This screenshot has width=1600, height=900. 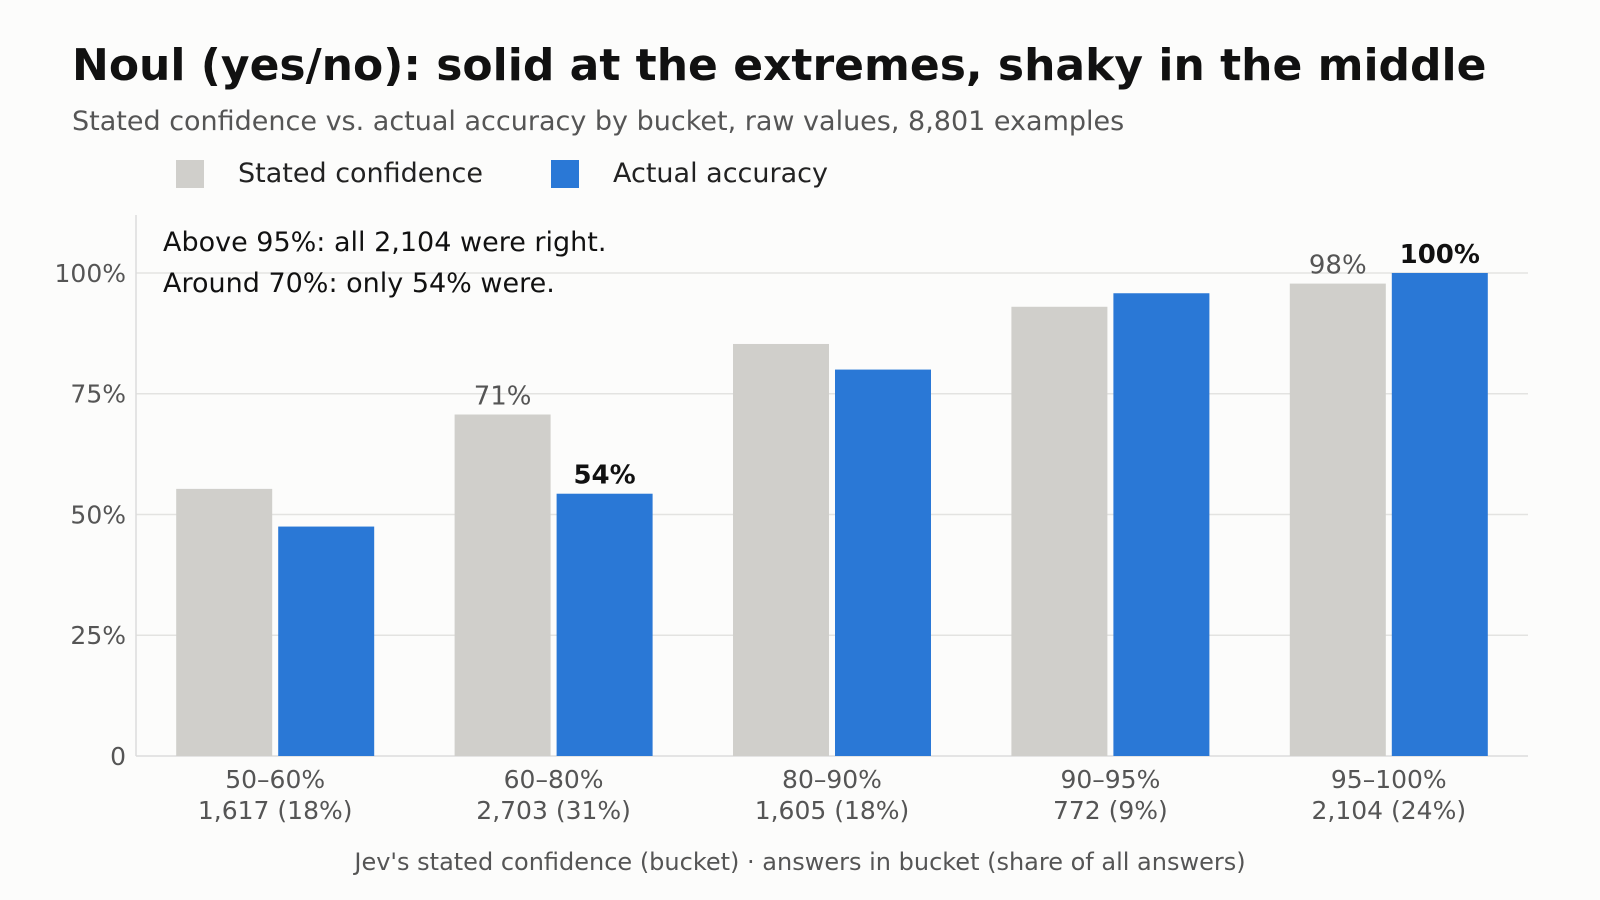 I want to click on legend: Stated confidence Actual accuracy, so click(x=536, y=173).